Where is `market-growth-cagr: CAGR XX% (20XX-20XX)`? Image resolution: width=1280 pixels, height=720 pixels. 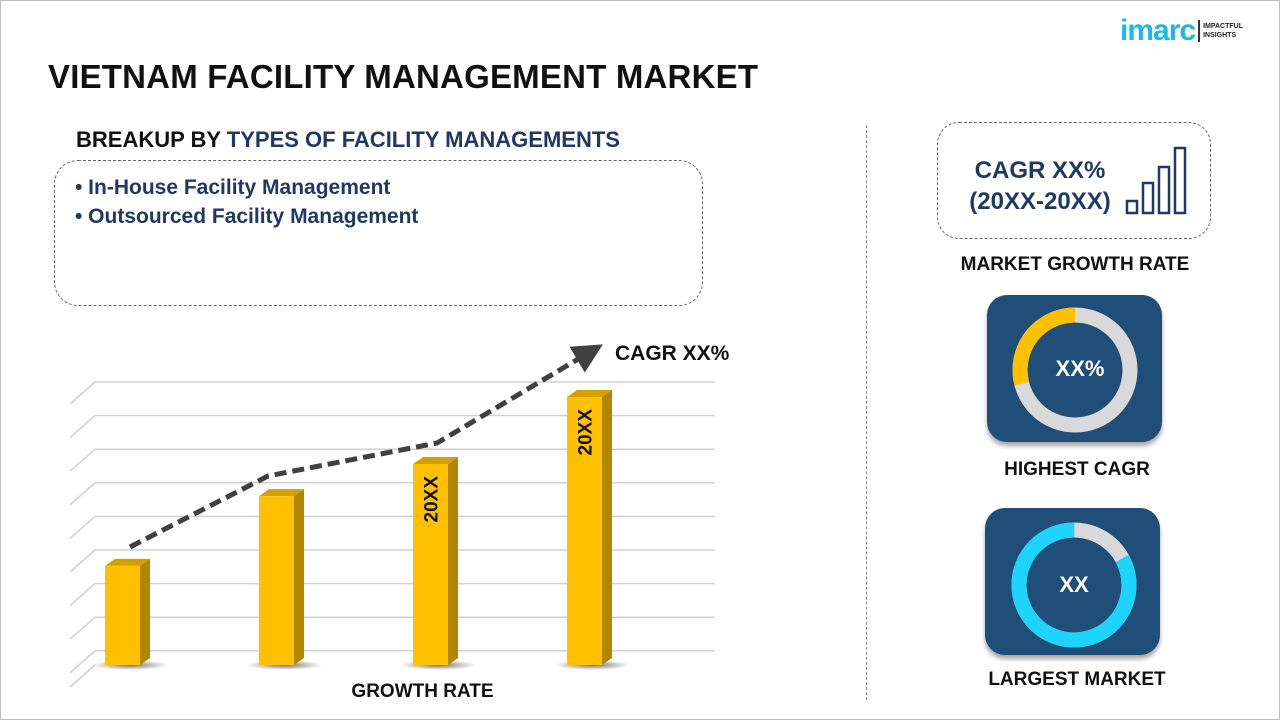 market-growth-cagr: CAGR XX% (20XX-20XX) is located at coordinates (1040, 186).